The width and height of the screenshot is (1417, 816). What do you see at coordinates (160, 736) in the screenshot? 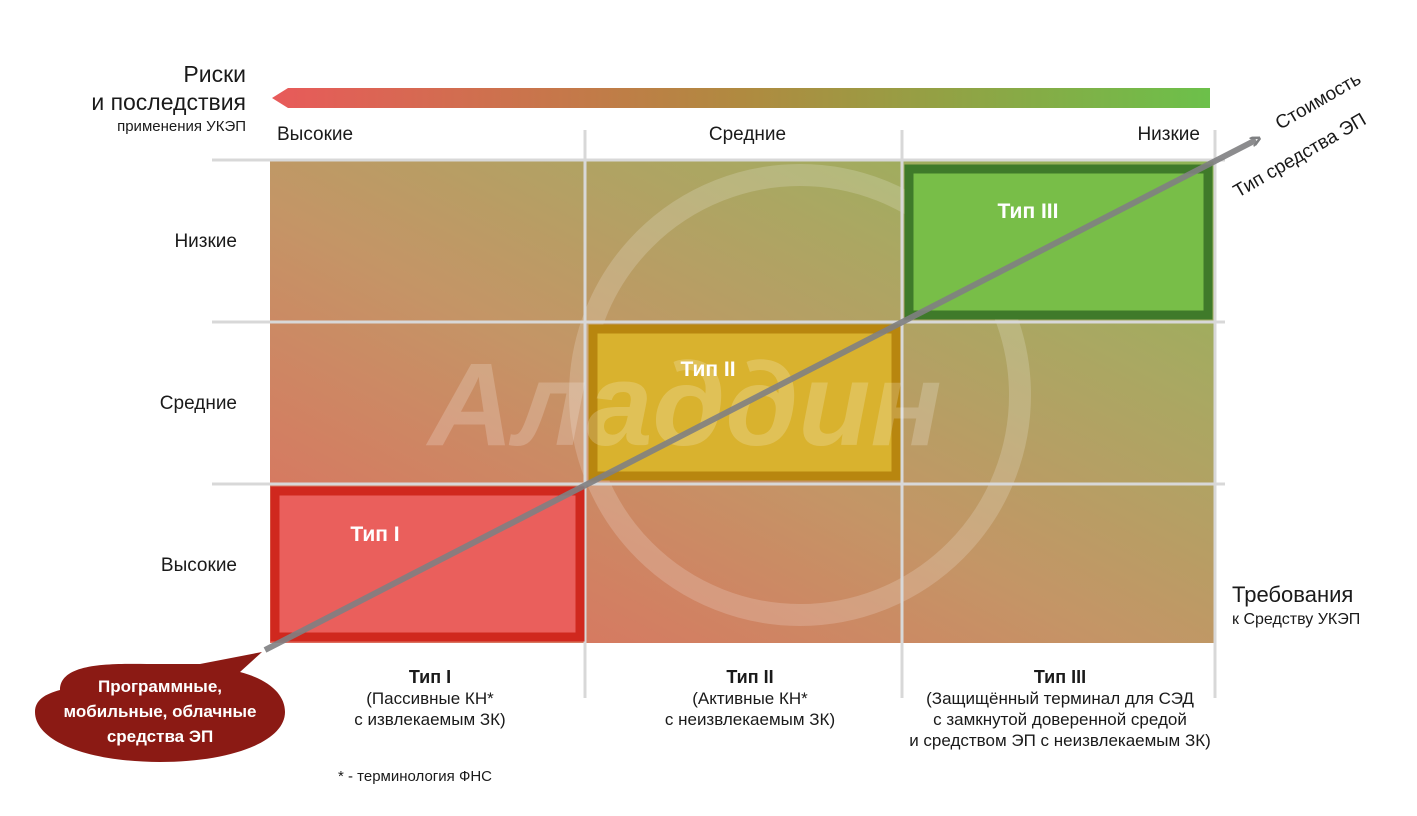
I see `callout-line-3: средства ЭП` at bounding box center [160, 736].